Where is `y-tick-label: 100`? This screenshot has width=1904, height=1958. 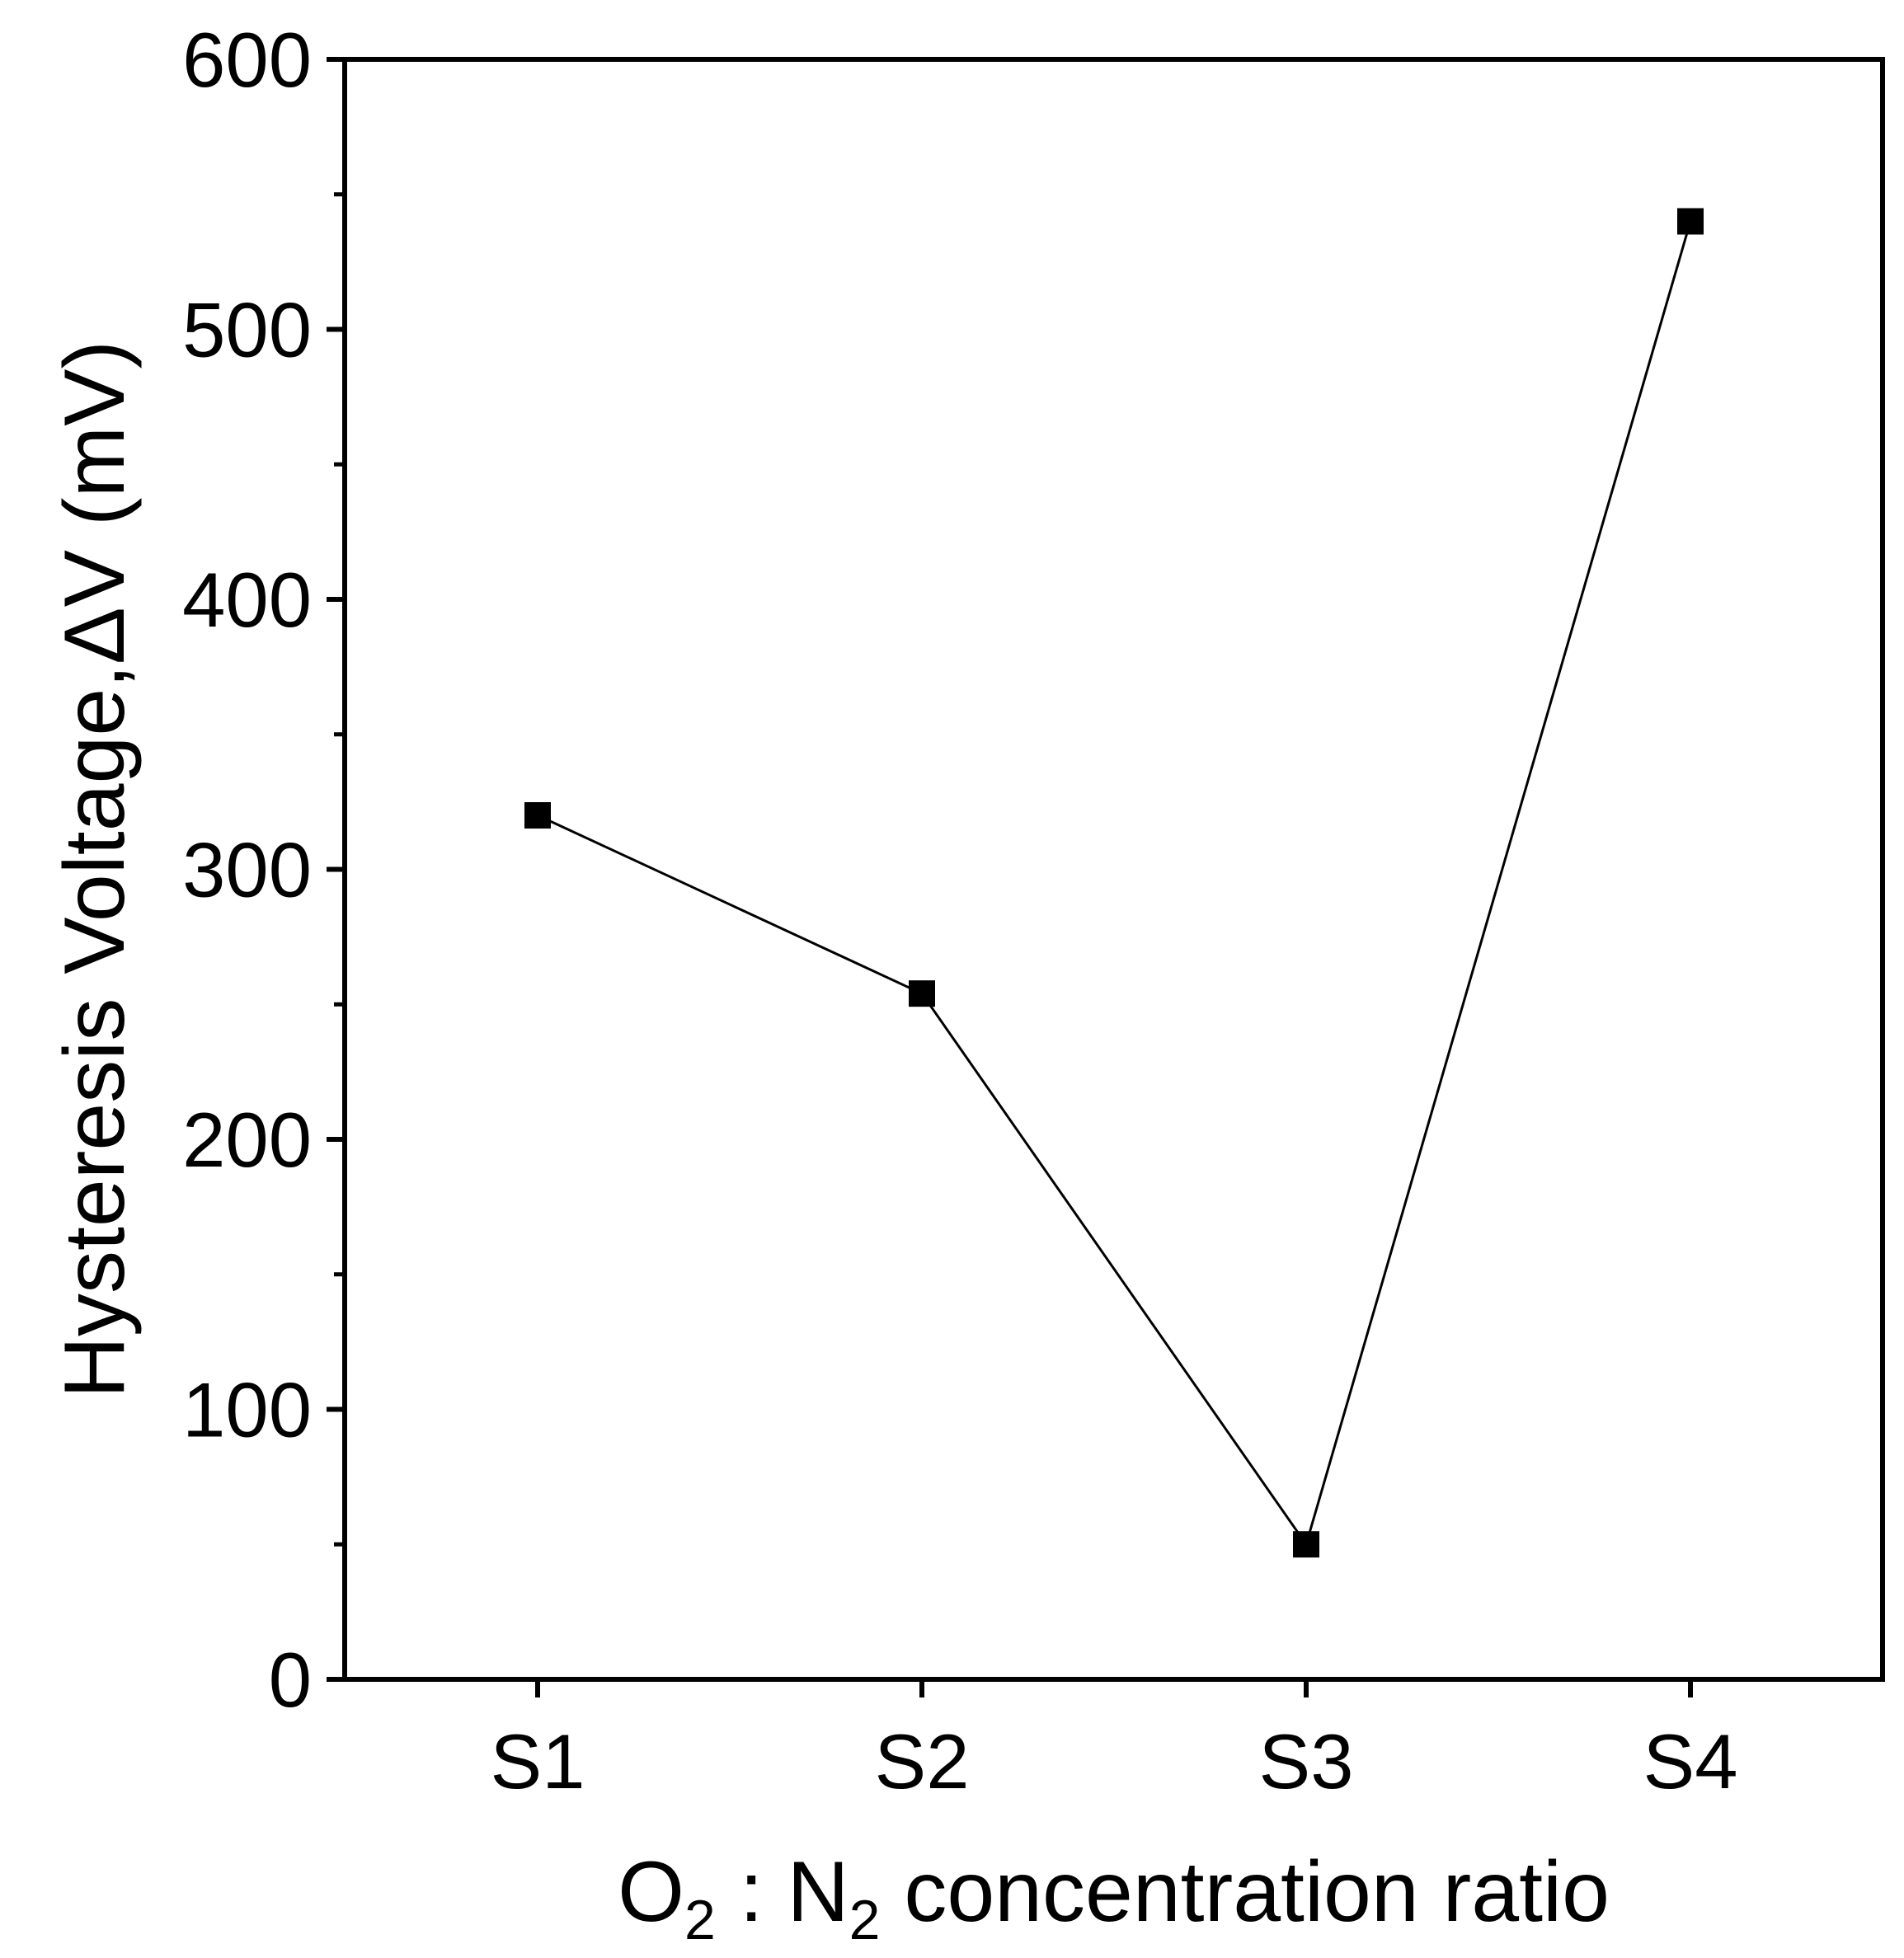
y-tick-label: 100 is located at coordinates (247, 1410).